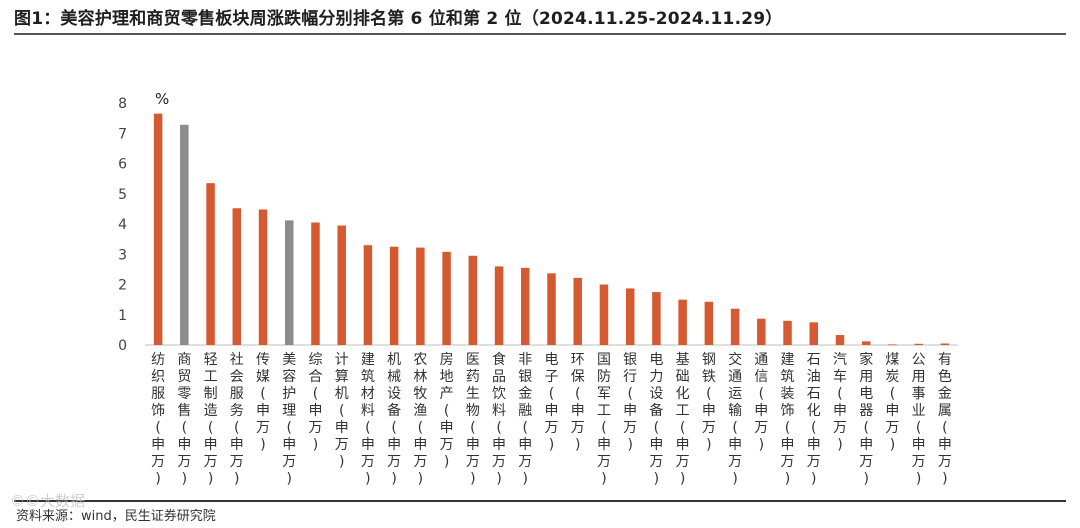  I want to click on category-label: 食品饮料(申万), so click(499, 419).